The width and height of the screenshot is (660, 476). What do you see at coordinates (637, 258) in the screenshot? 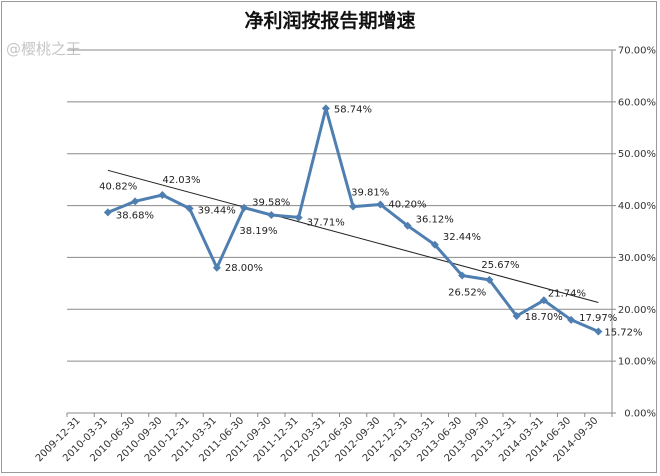
I see `y-tick-label: 30.00%` at bounding box center [637, 258].